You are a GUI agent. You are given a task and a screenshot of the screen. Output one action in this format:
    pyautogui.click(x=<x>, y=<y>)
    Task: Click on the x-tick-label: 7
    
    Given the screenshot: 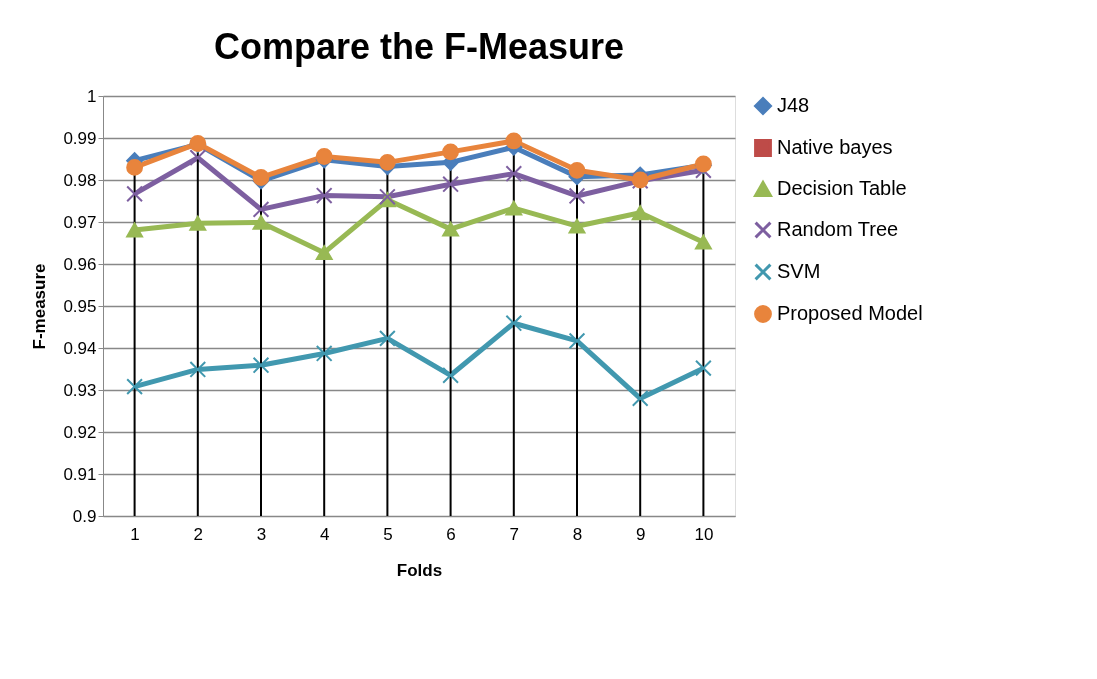 What is the action you would take?
    pyautogui.click(x=514, y=534)
    